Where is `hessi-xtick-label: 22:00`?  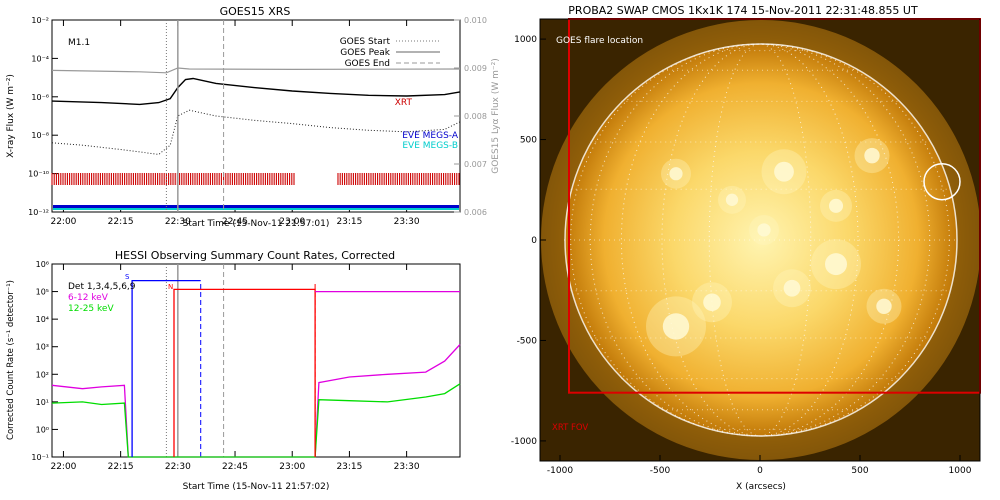 hessi-xtick-label: 22:00 is located at coordinates (63, 467).